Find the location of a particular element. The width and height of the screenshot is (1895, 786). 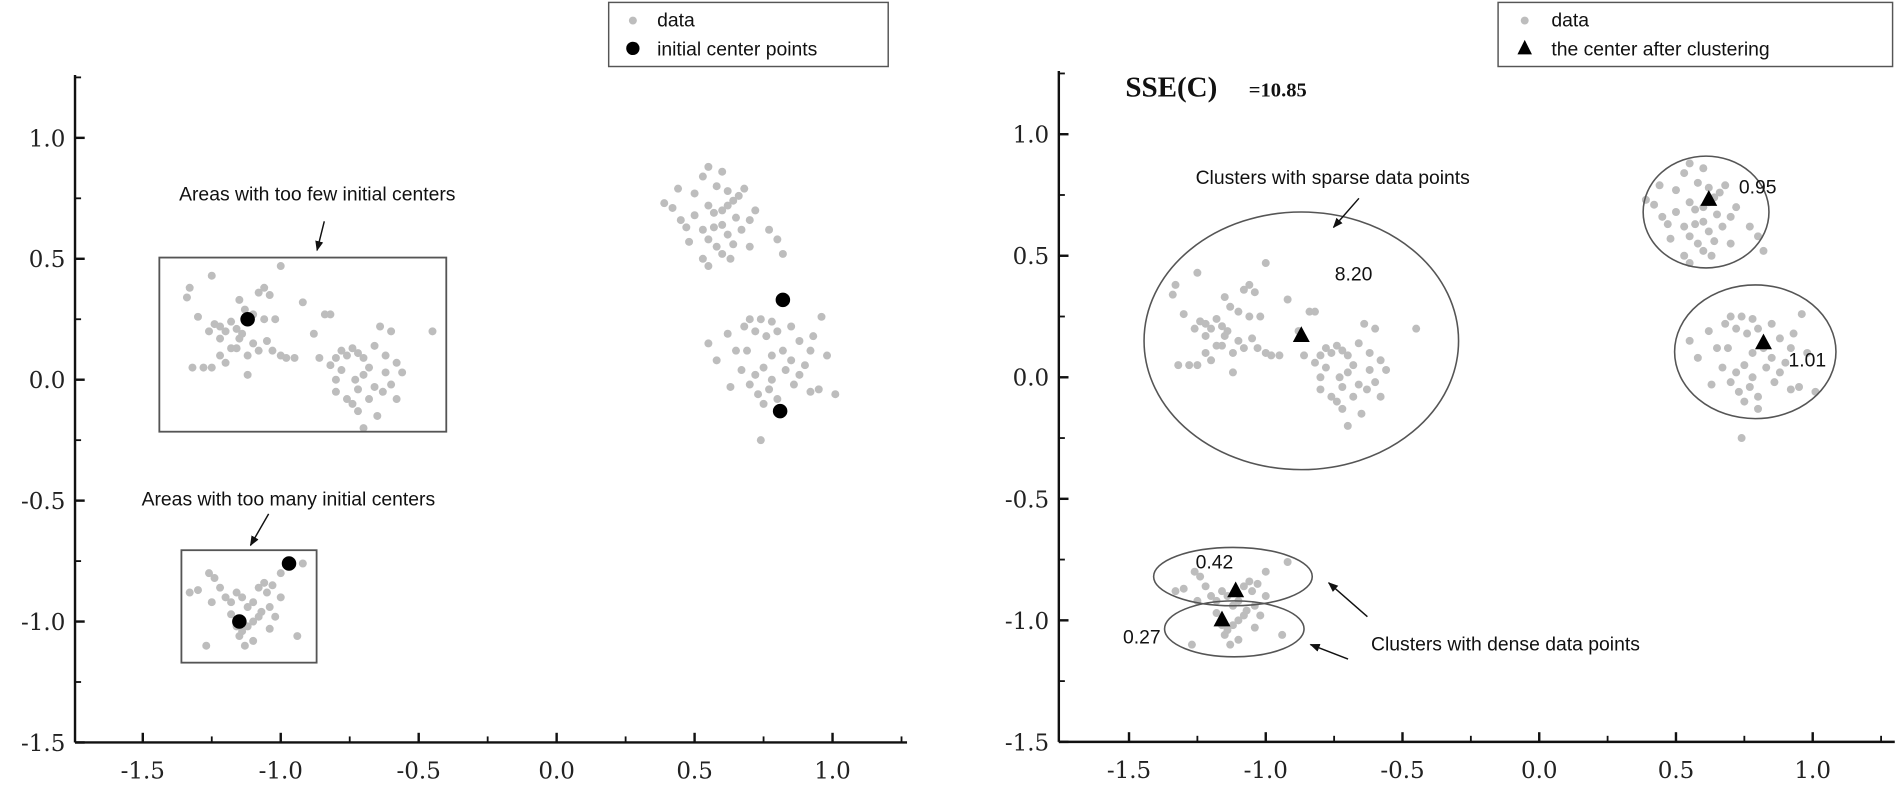

cluster-sse-label: 0.42 is located at coordinates (1215, 562).